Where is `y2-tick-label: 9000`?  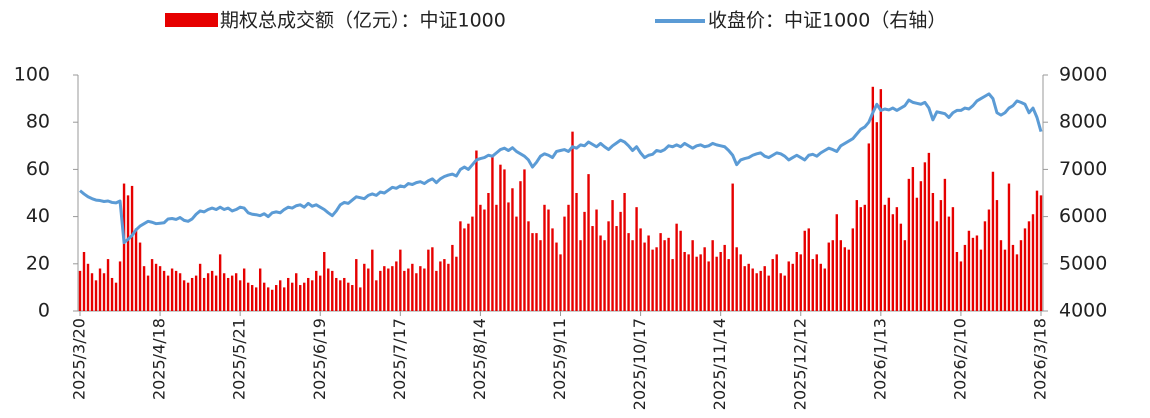 y2-tick-label: 9000 is located at coordinates (1083, 75).